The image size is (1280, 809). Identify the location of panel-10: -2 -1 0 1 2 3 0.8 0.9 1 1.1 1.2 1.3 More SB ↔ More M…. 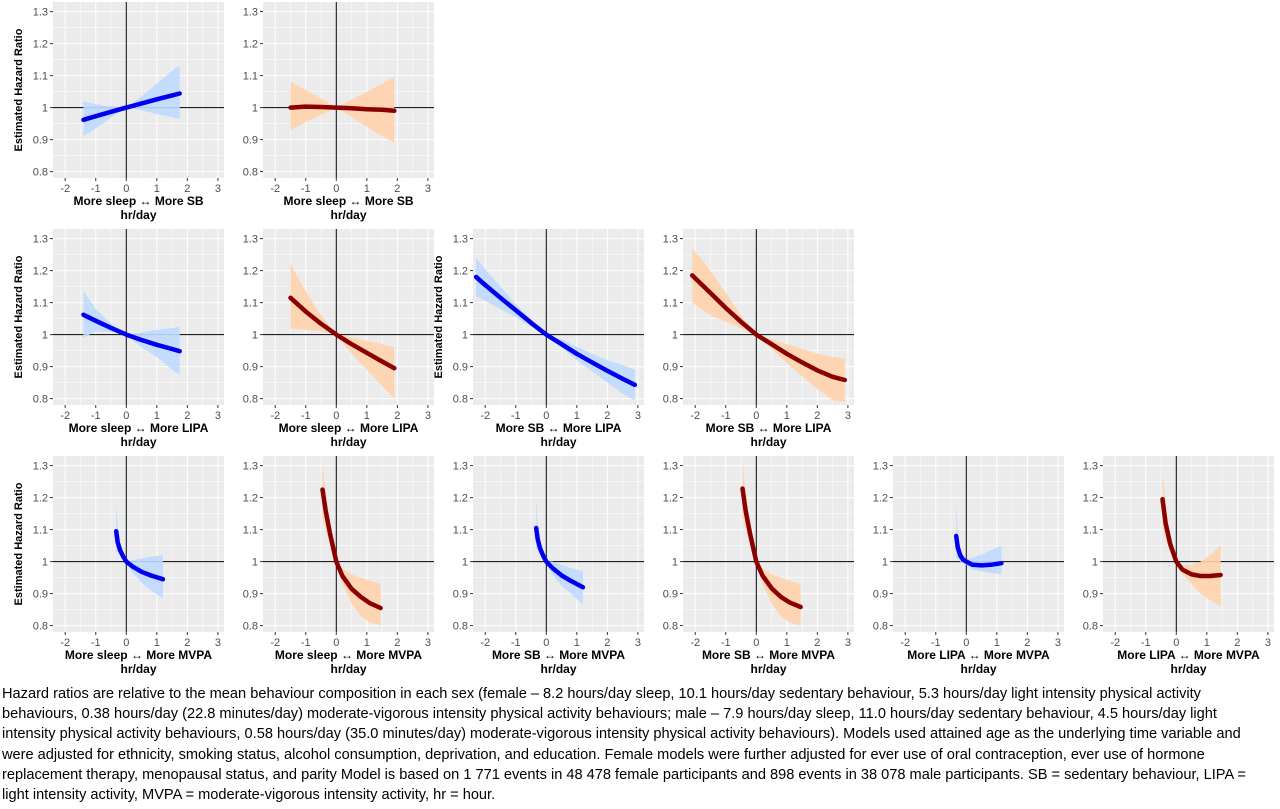
(758, 566).